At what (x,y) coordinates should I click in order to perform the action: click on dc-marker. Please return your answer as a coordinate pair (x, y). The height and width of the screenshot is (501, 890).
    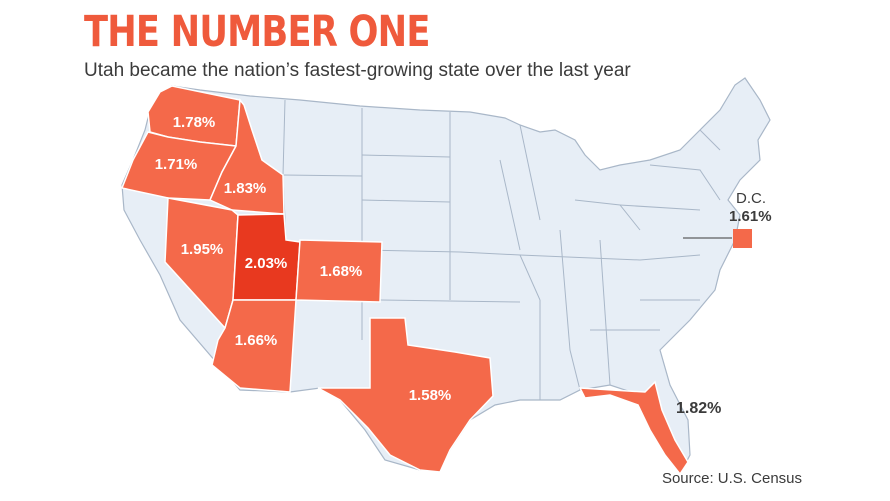
    Looking at the image, I should click on (742, 238).